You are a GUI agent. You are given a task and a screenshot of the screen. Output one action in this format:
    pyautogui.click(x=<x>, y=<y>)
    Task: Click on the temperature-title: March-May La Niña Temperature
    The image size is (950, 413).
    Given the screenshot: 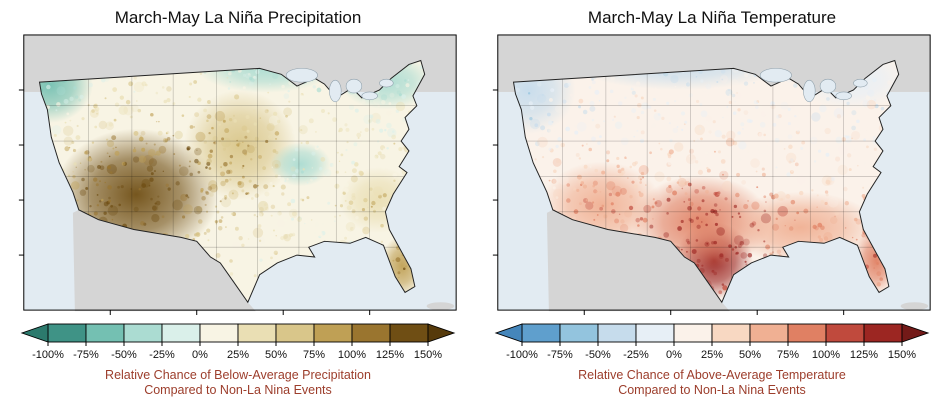 What is the action you would take?
    pyautogui.click(x=712, y=17)
    